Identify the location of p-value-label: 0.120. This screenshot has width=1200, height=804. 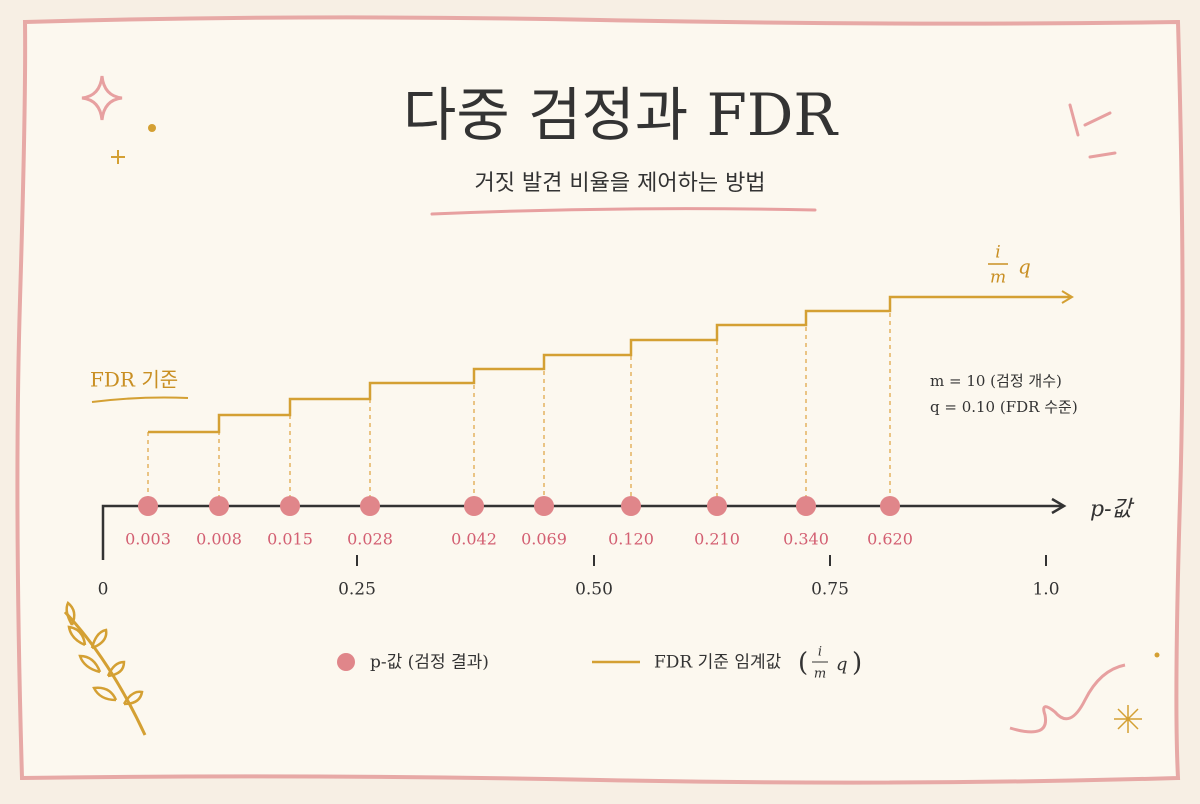
(631, 539).